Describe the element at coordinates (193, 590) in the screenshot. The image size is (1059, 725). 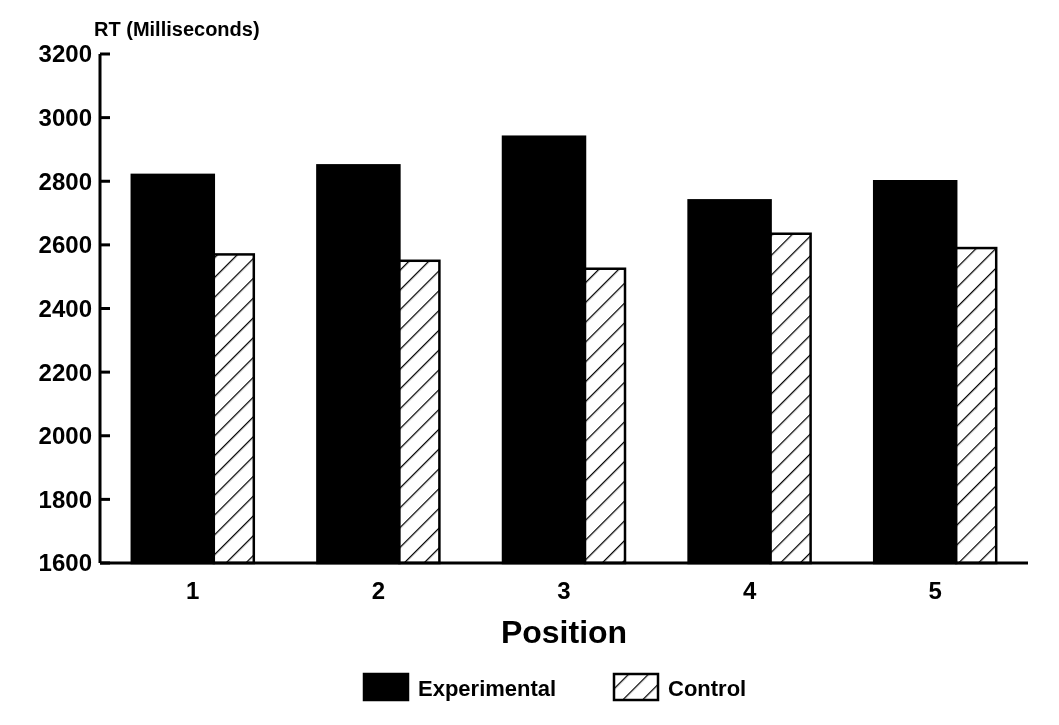
I see `x-tick-label: 1` at that location.